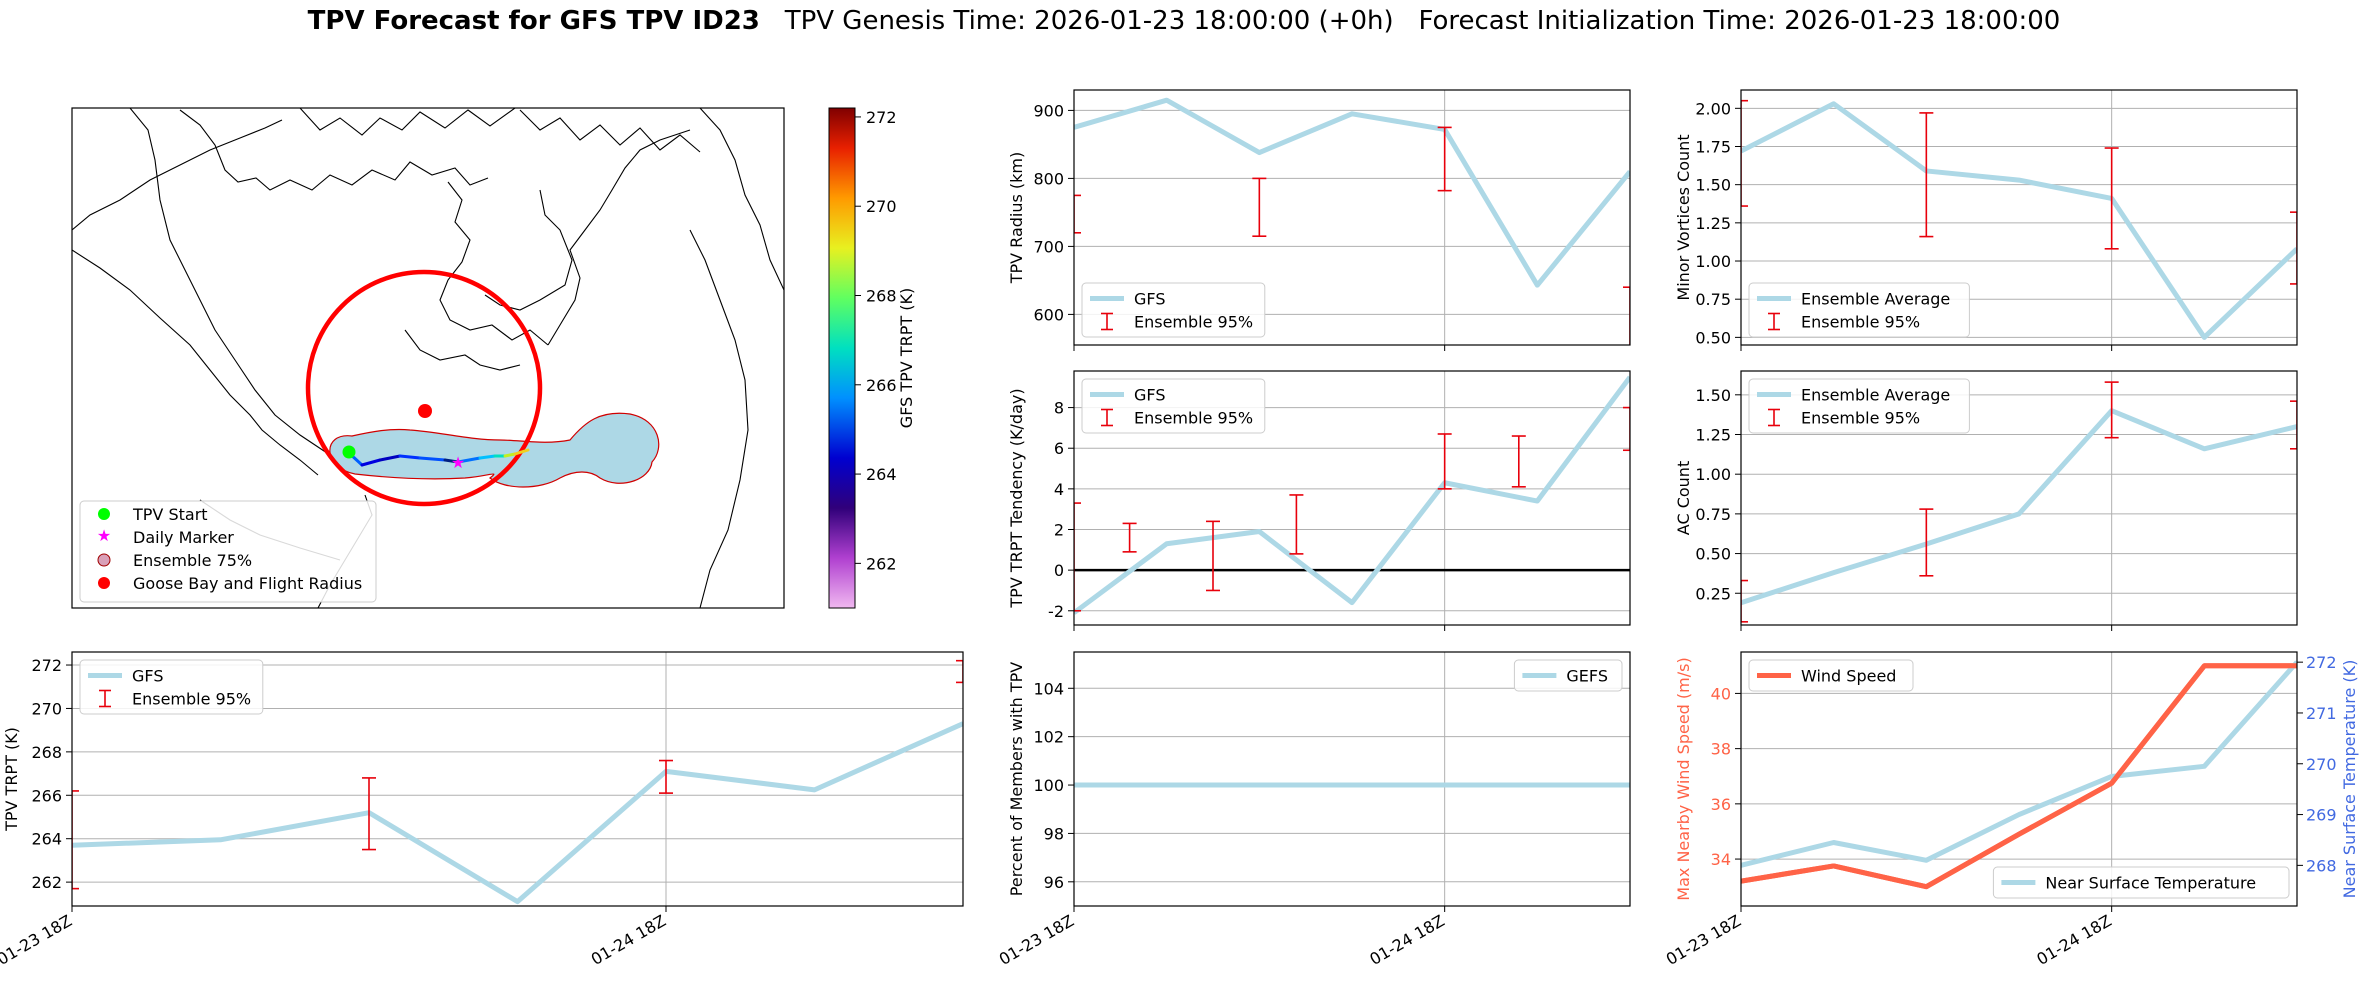 This screenshot has width=2368, height=982. What do you see at coordinates (876, 340) in the screenshot?
I see `colorbar-ticks: 262 264 266 268 270 272` at bounding box center [876, 340].